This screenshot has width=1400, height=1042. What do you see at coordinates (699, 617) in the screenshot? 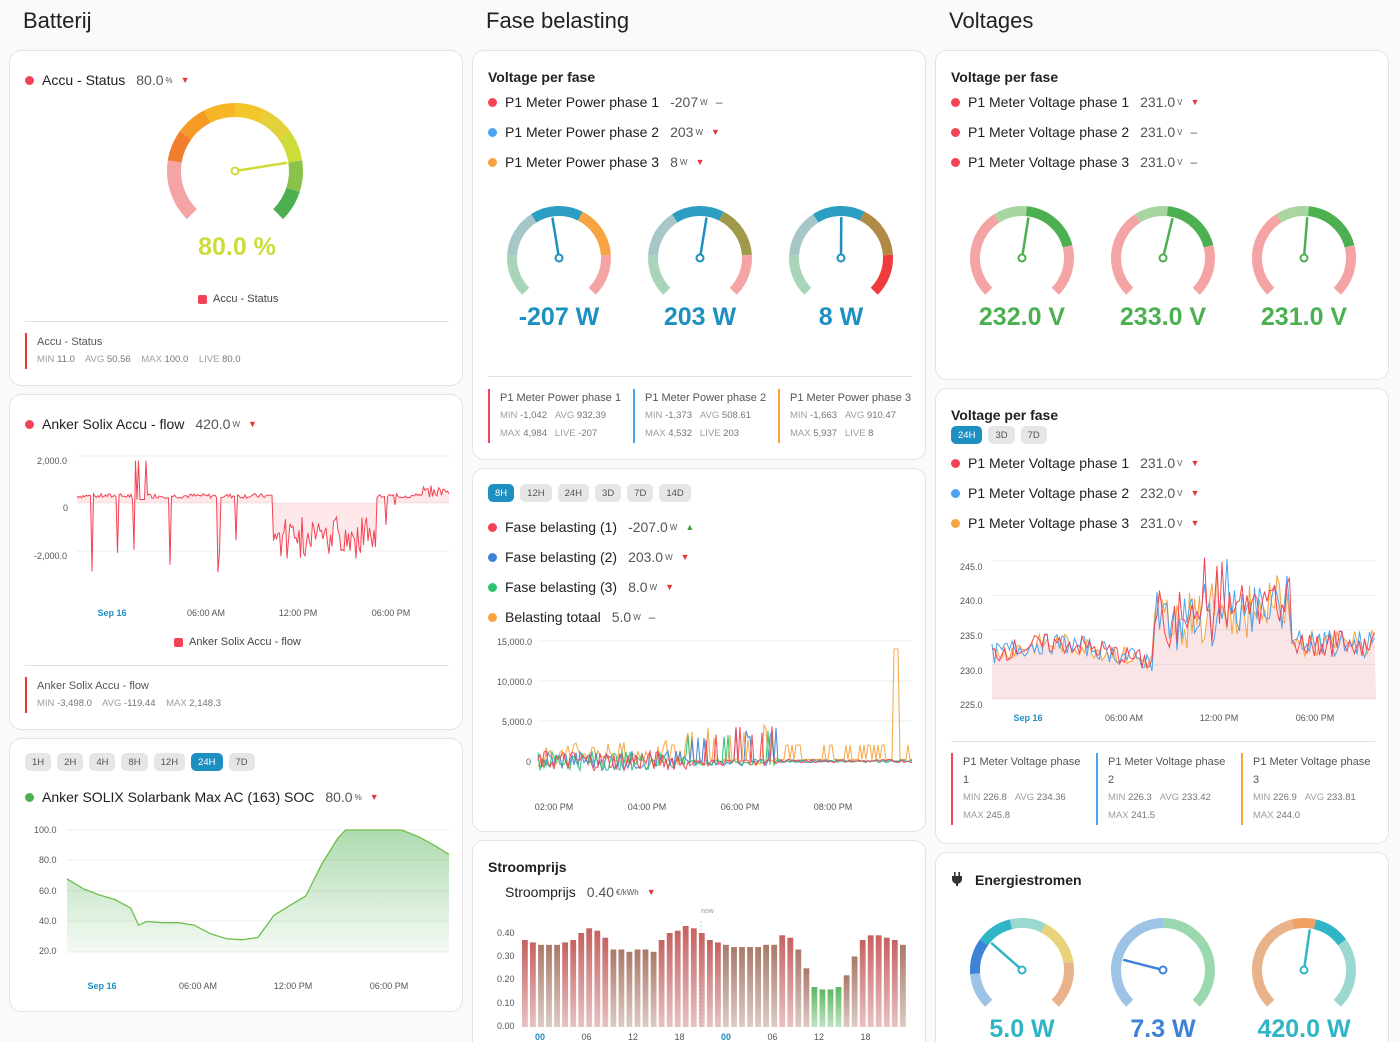
I see `entity-row: Belasting totaal 5.0 W –` at bounding box center [699, 617].